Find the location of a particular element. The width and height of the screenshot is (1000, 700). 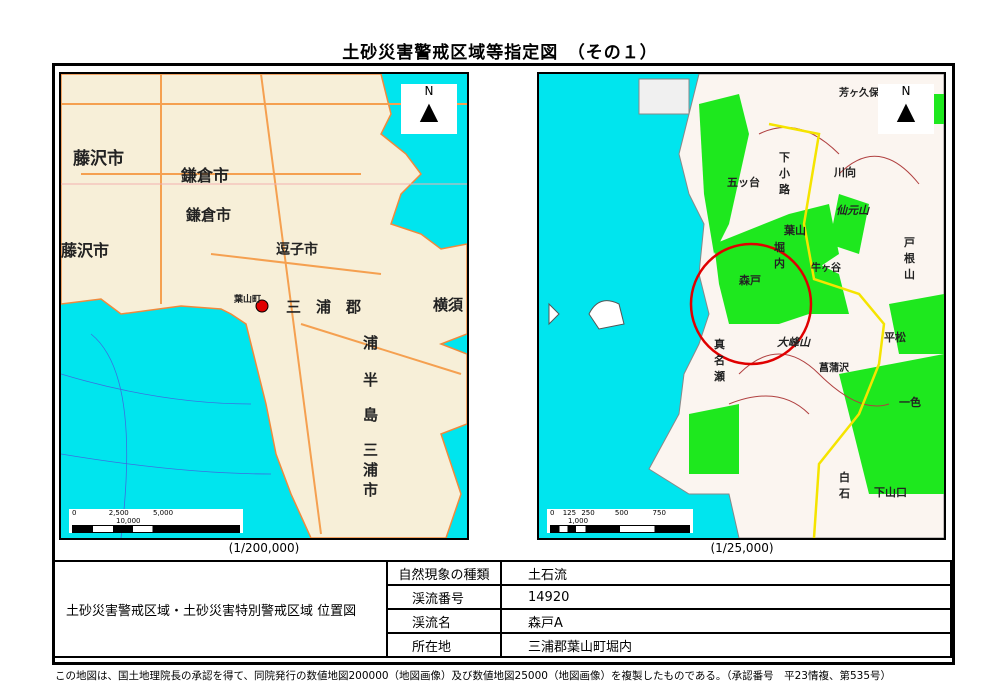

map-label: 菖蒲沢 is located at coordinates (834, 368).